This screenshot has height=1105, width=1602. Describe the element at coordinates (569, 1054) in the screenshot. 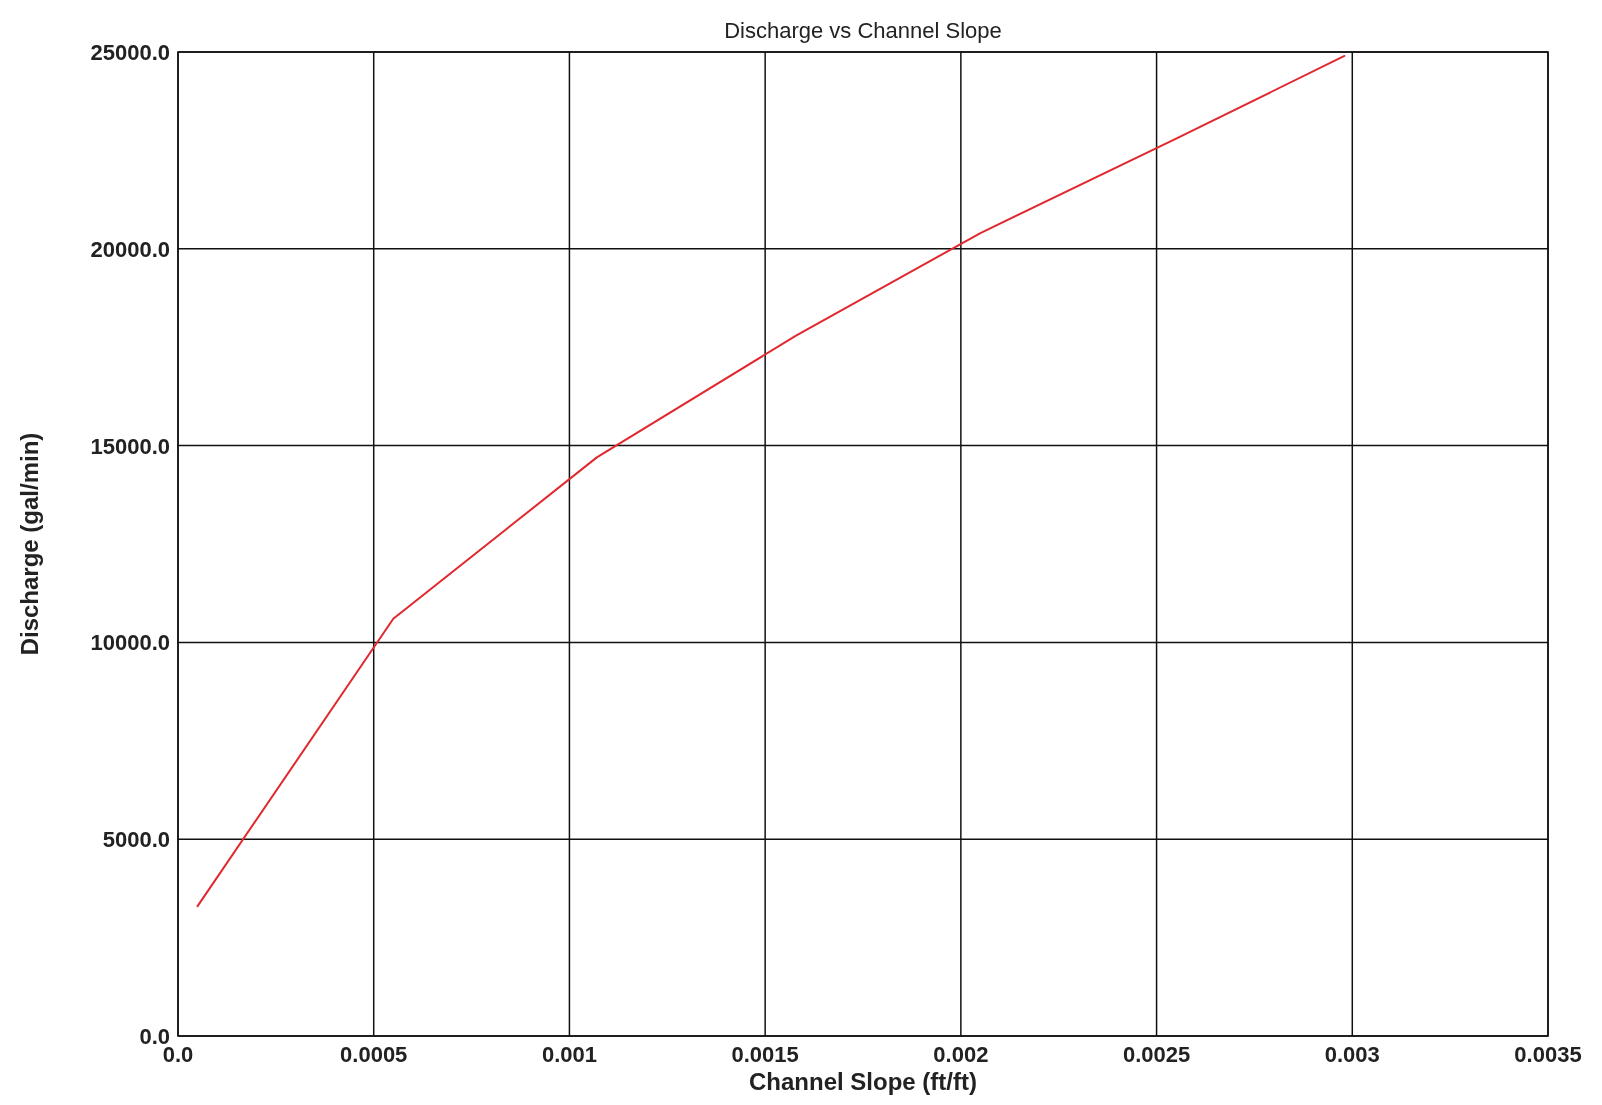

I see `x-tick-label: 0.001` at that location.